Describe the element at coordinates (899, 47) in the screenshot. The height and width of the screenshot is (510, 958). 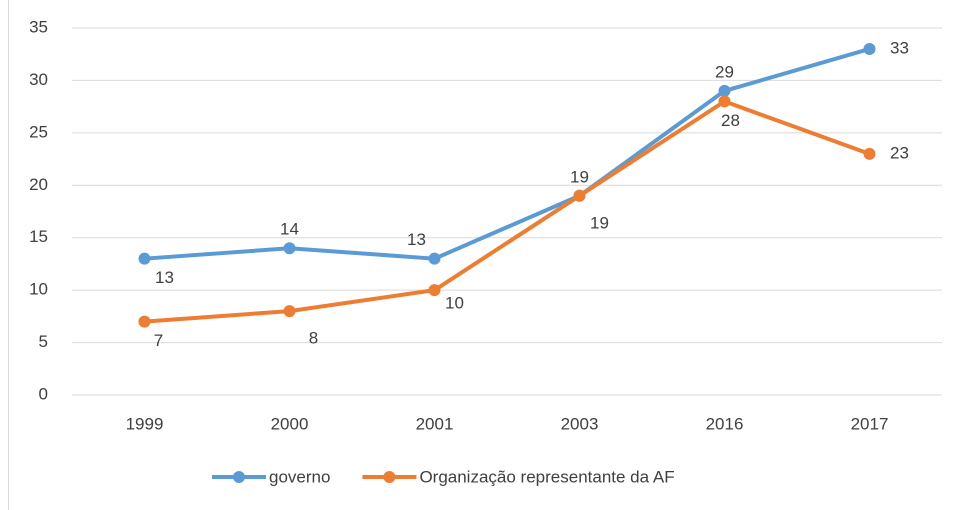
I see `data-label: 33` at that location.